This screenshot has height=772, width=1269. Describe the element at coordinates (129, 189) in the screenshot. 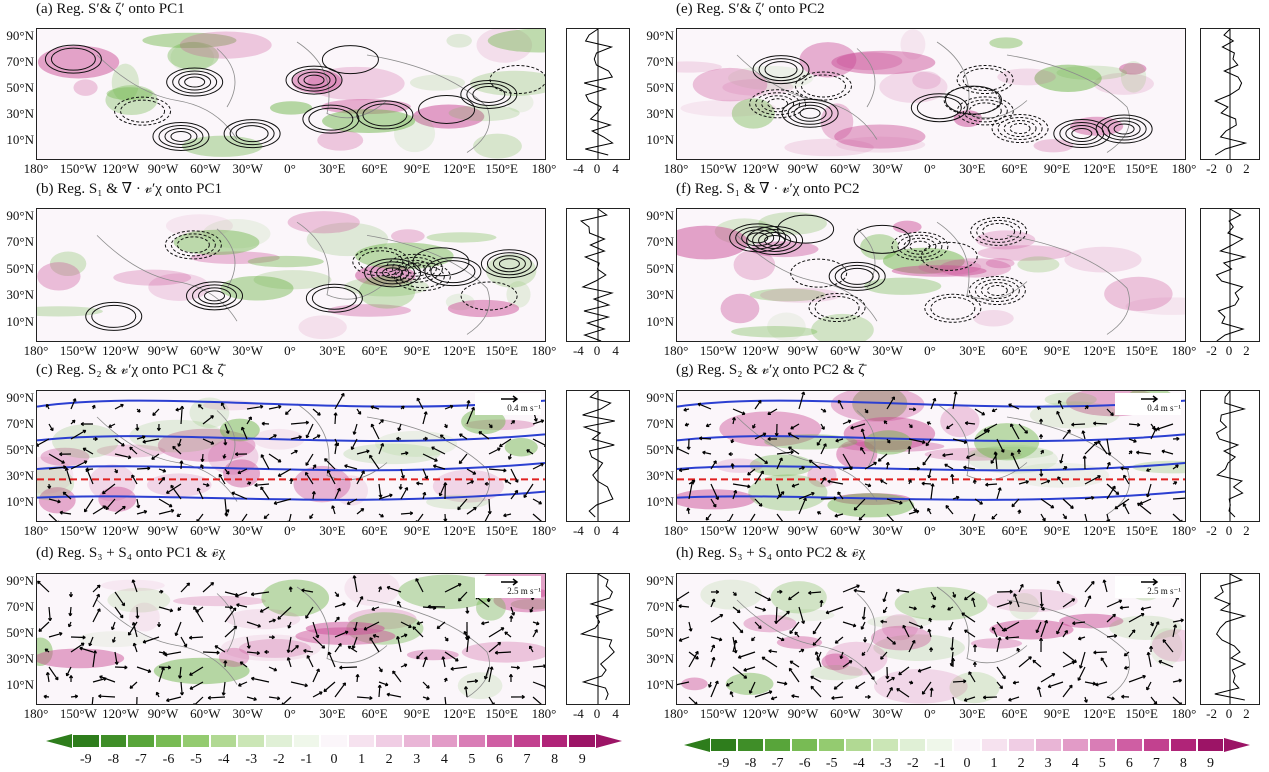

I see `panel-title-b: (b) Reg. S₁ & ∇ · 𝓋′χ onto PC1` at that location.